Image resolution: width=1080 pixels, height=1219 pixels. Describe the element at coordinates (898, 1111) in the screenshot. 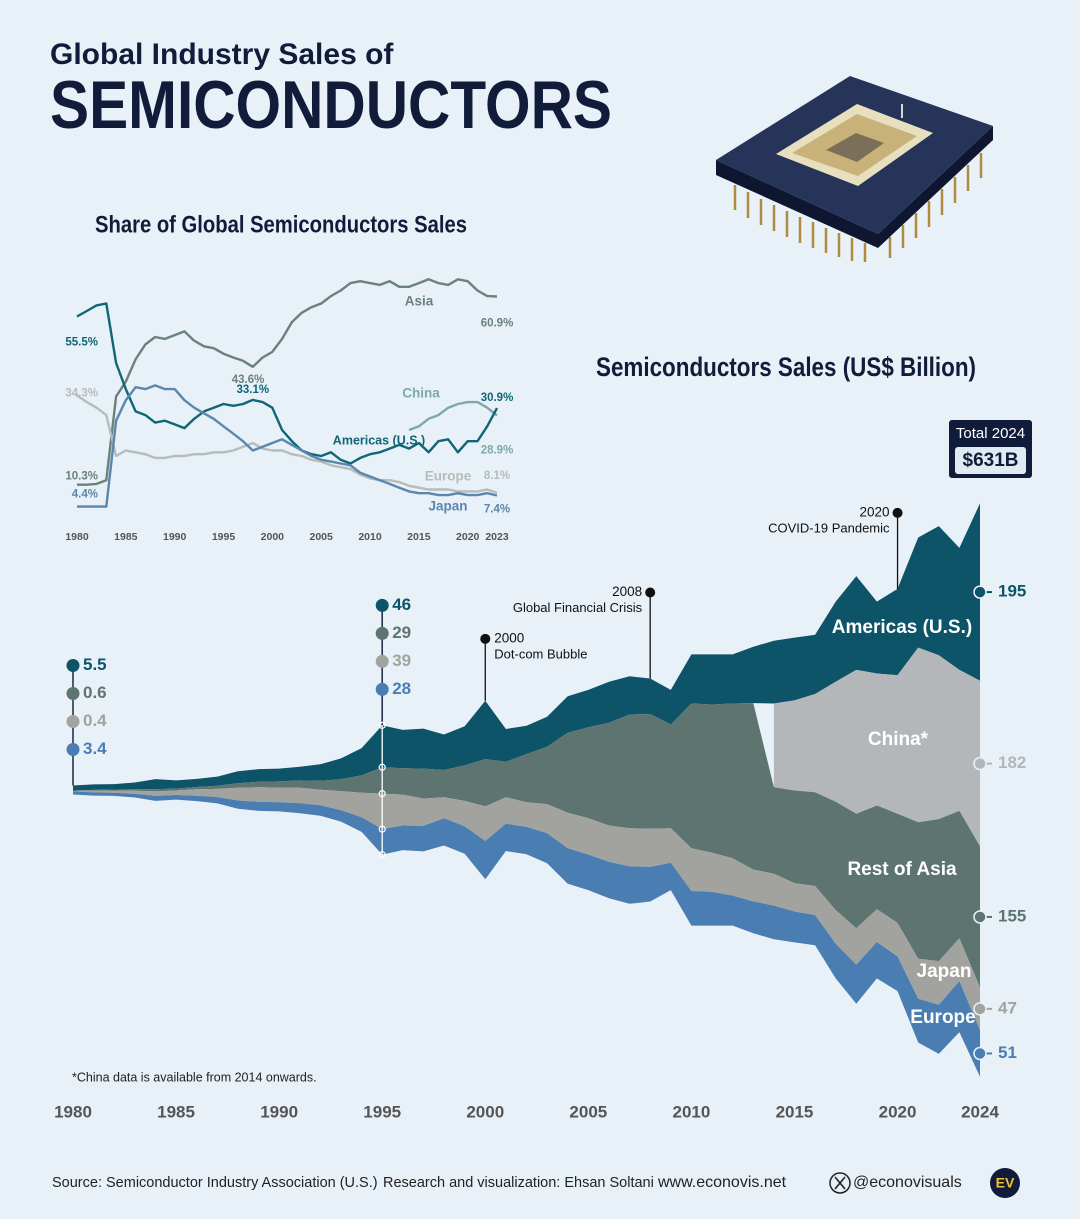

I see `x-tick-label: 2020` at that location.